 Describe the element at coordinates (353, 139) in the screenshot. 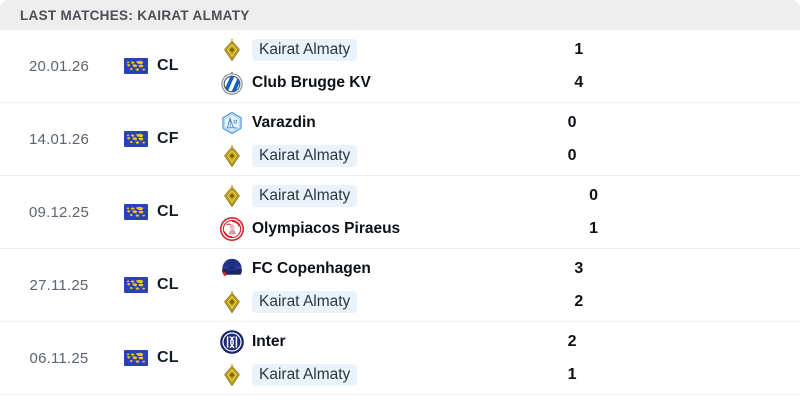

I see `teams-cell: Varazdin Kairat Almaty` at that location.